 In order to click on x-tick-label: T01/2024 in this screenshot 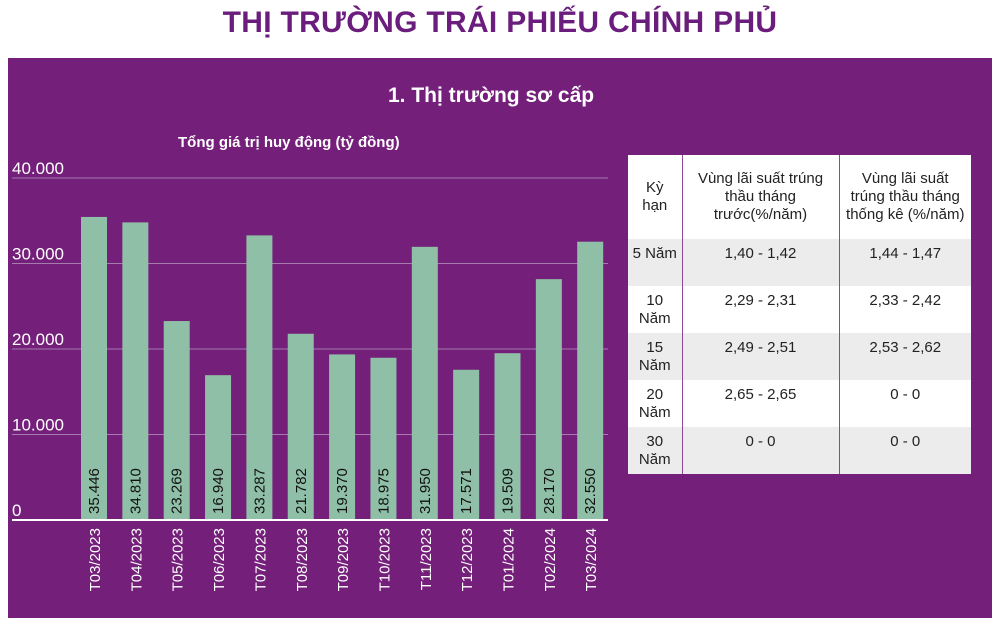, I will do `click(509, 559)`.